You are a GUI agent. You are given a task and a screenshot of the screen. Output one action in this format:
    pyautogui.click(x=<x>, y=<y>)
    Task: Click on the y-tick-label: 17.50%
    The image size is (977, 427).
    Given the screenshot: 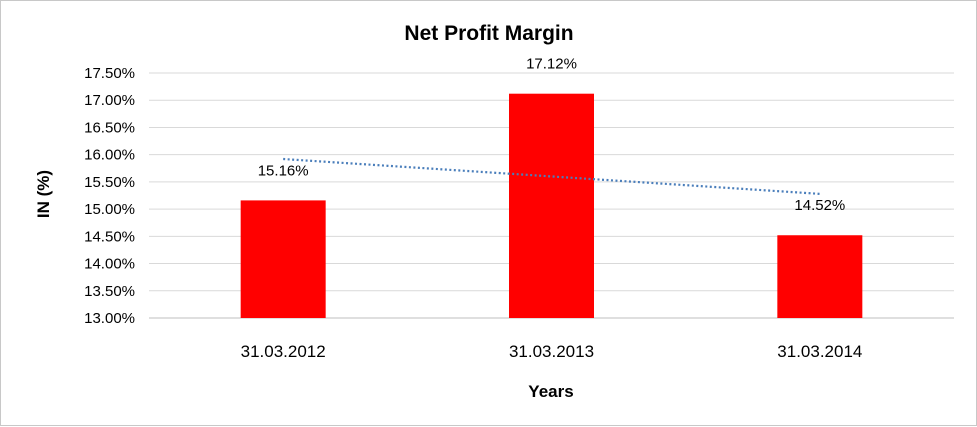 What is the action you would take?
    pyautogui.click(x=109, y=73)
    